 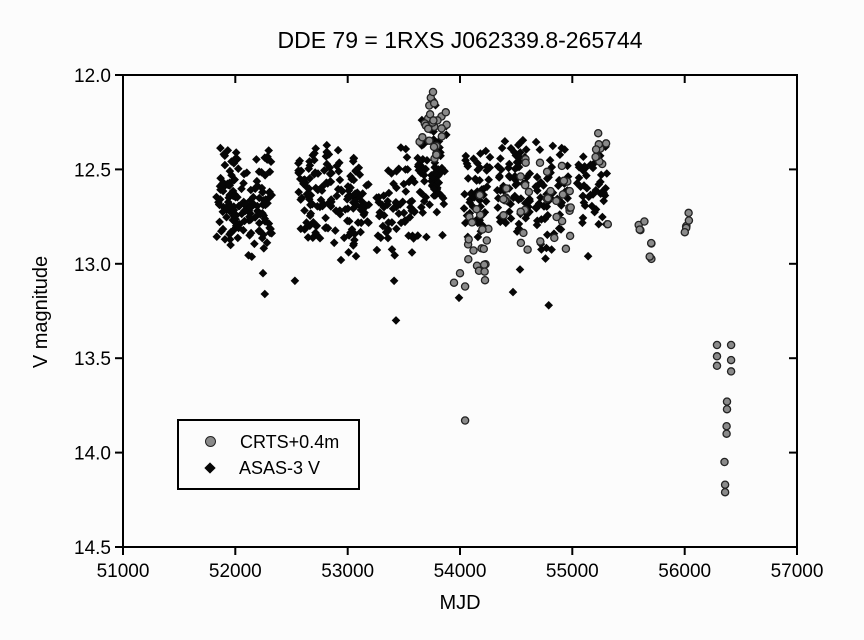 What do you see at coordinates (41, 312) in the screenshot?
I see `y-axis-label: V magnitude` at bounding box center [41, 312].